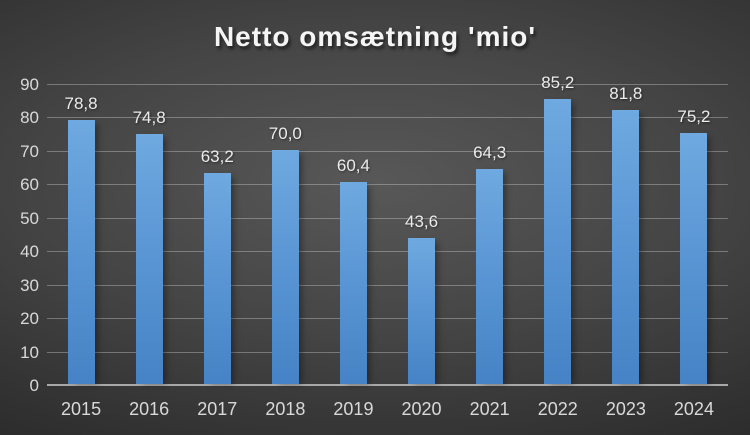 This screenshot has width=750, height=435. I want to click on x-tick-label: 2023, so click(625, 409).